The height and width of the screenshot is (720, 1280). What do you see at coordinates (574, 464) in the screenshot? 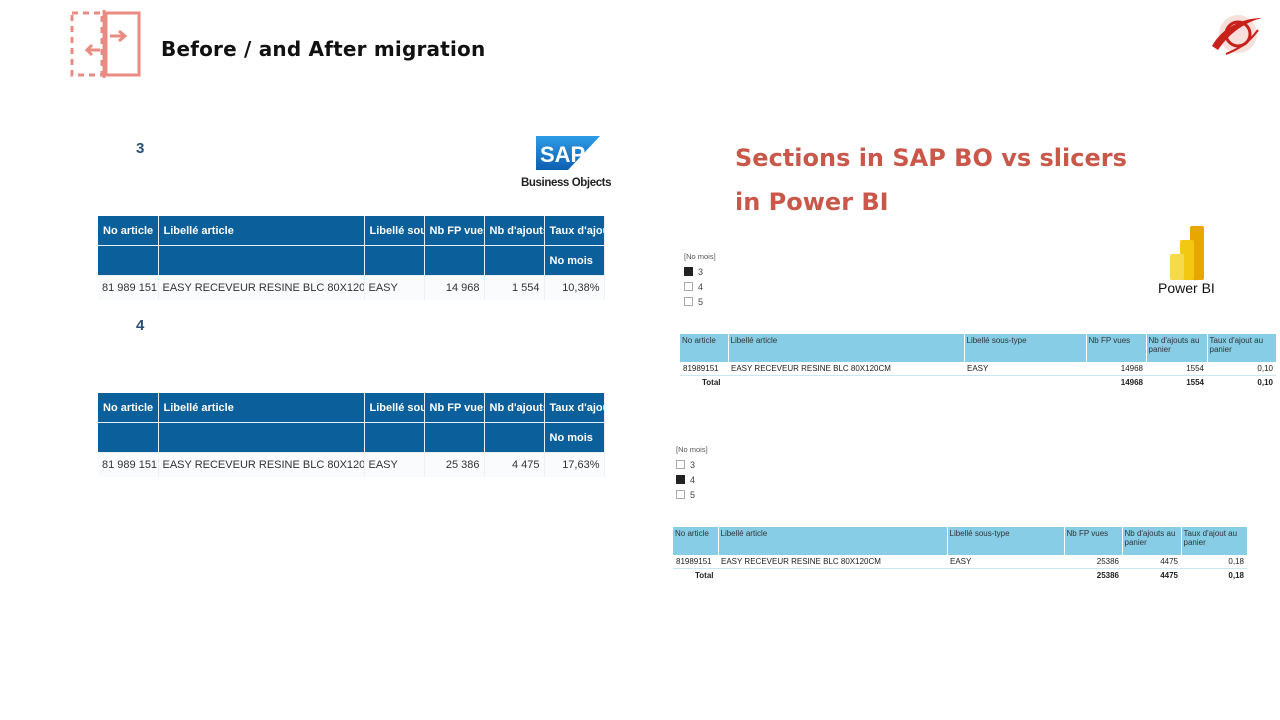
I see `cell: 17,63%` at bounding box center [574, 464].